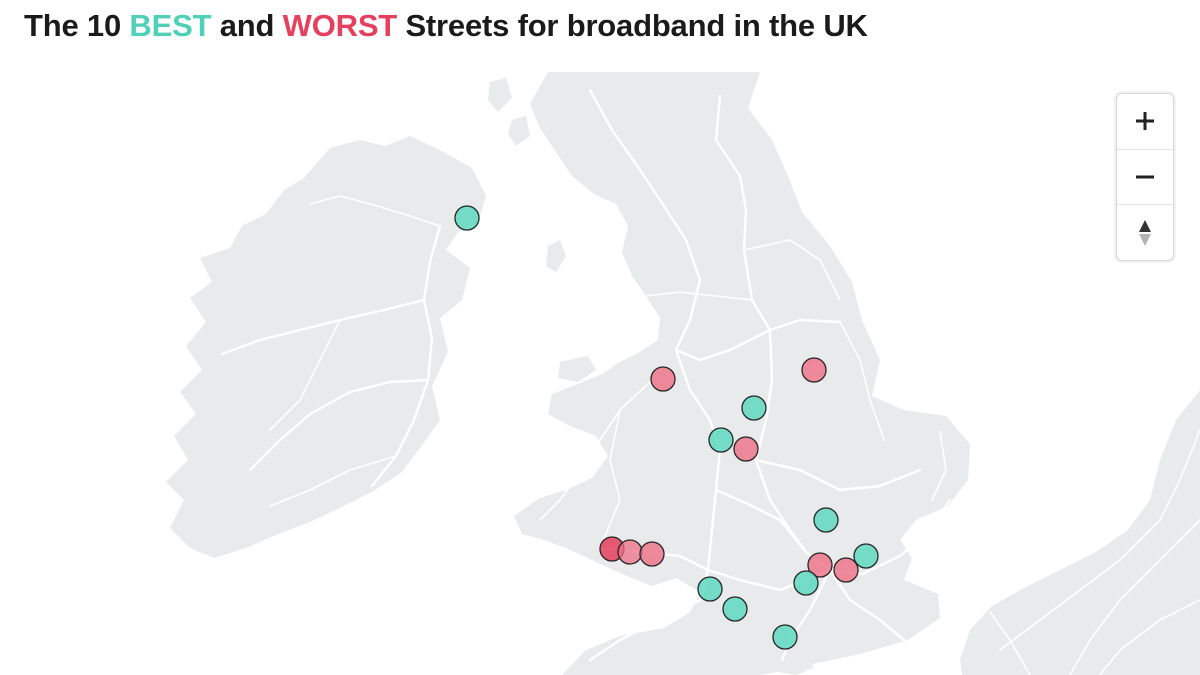 This screenshot has width=1200, height=675. I want to click on title-best-word: BEST, so click(170, 25).